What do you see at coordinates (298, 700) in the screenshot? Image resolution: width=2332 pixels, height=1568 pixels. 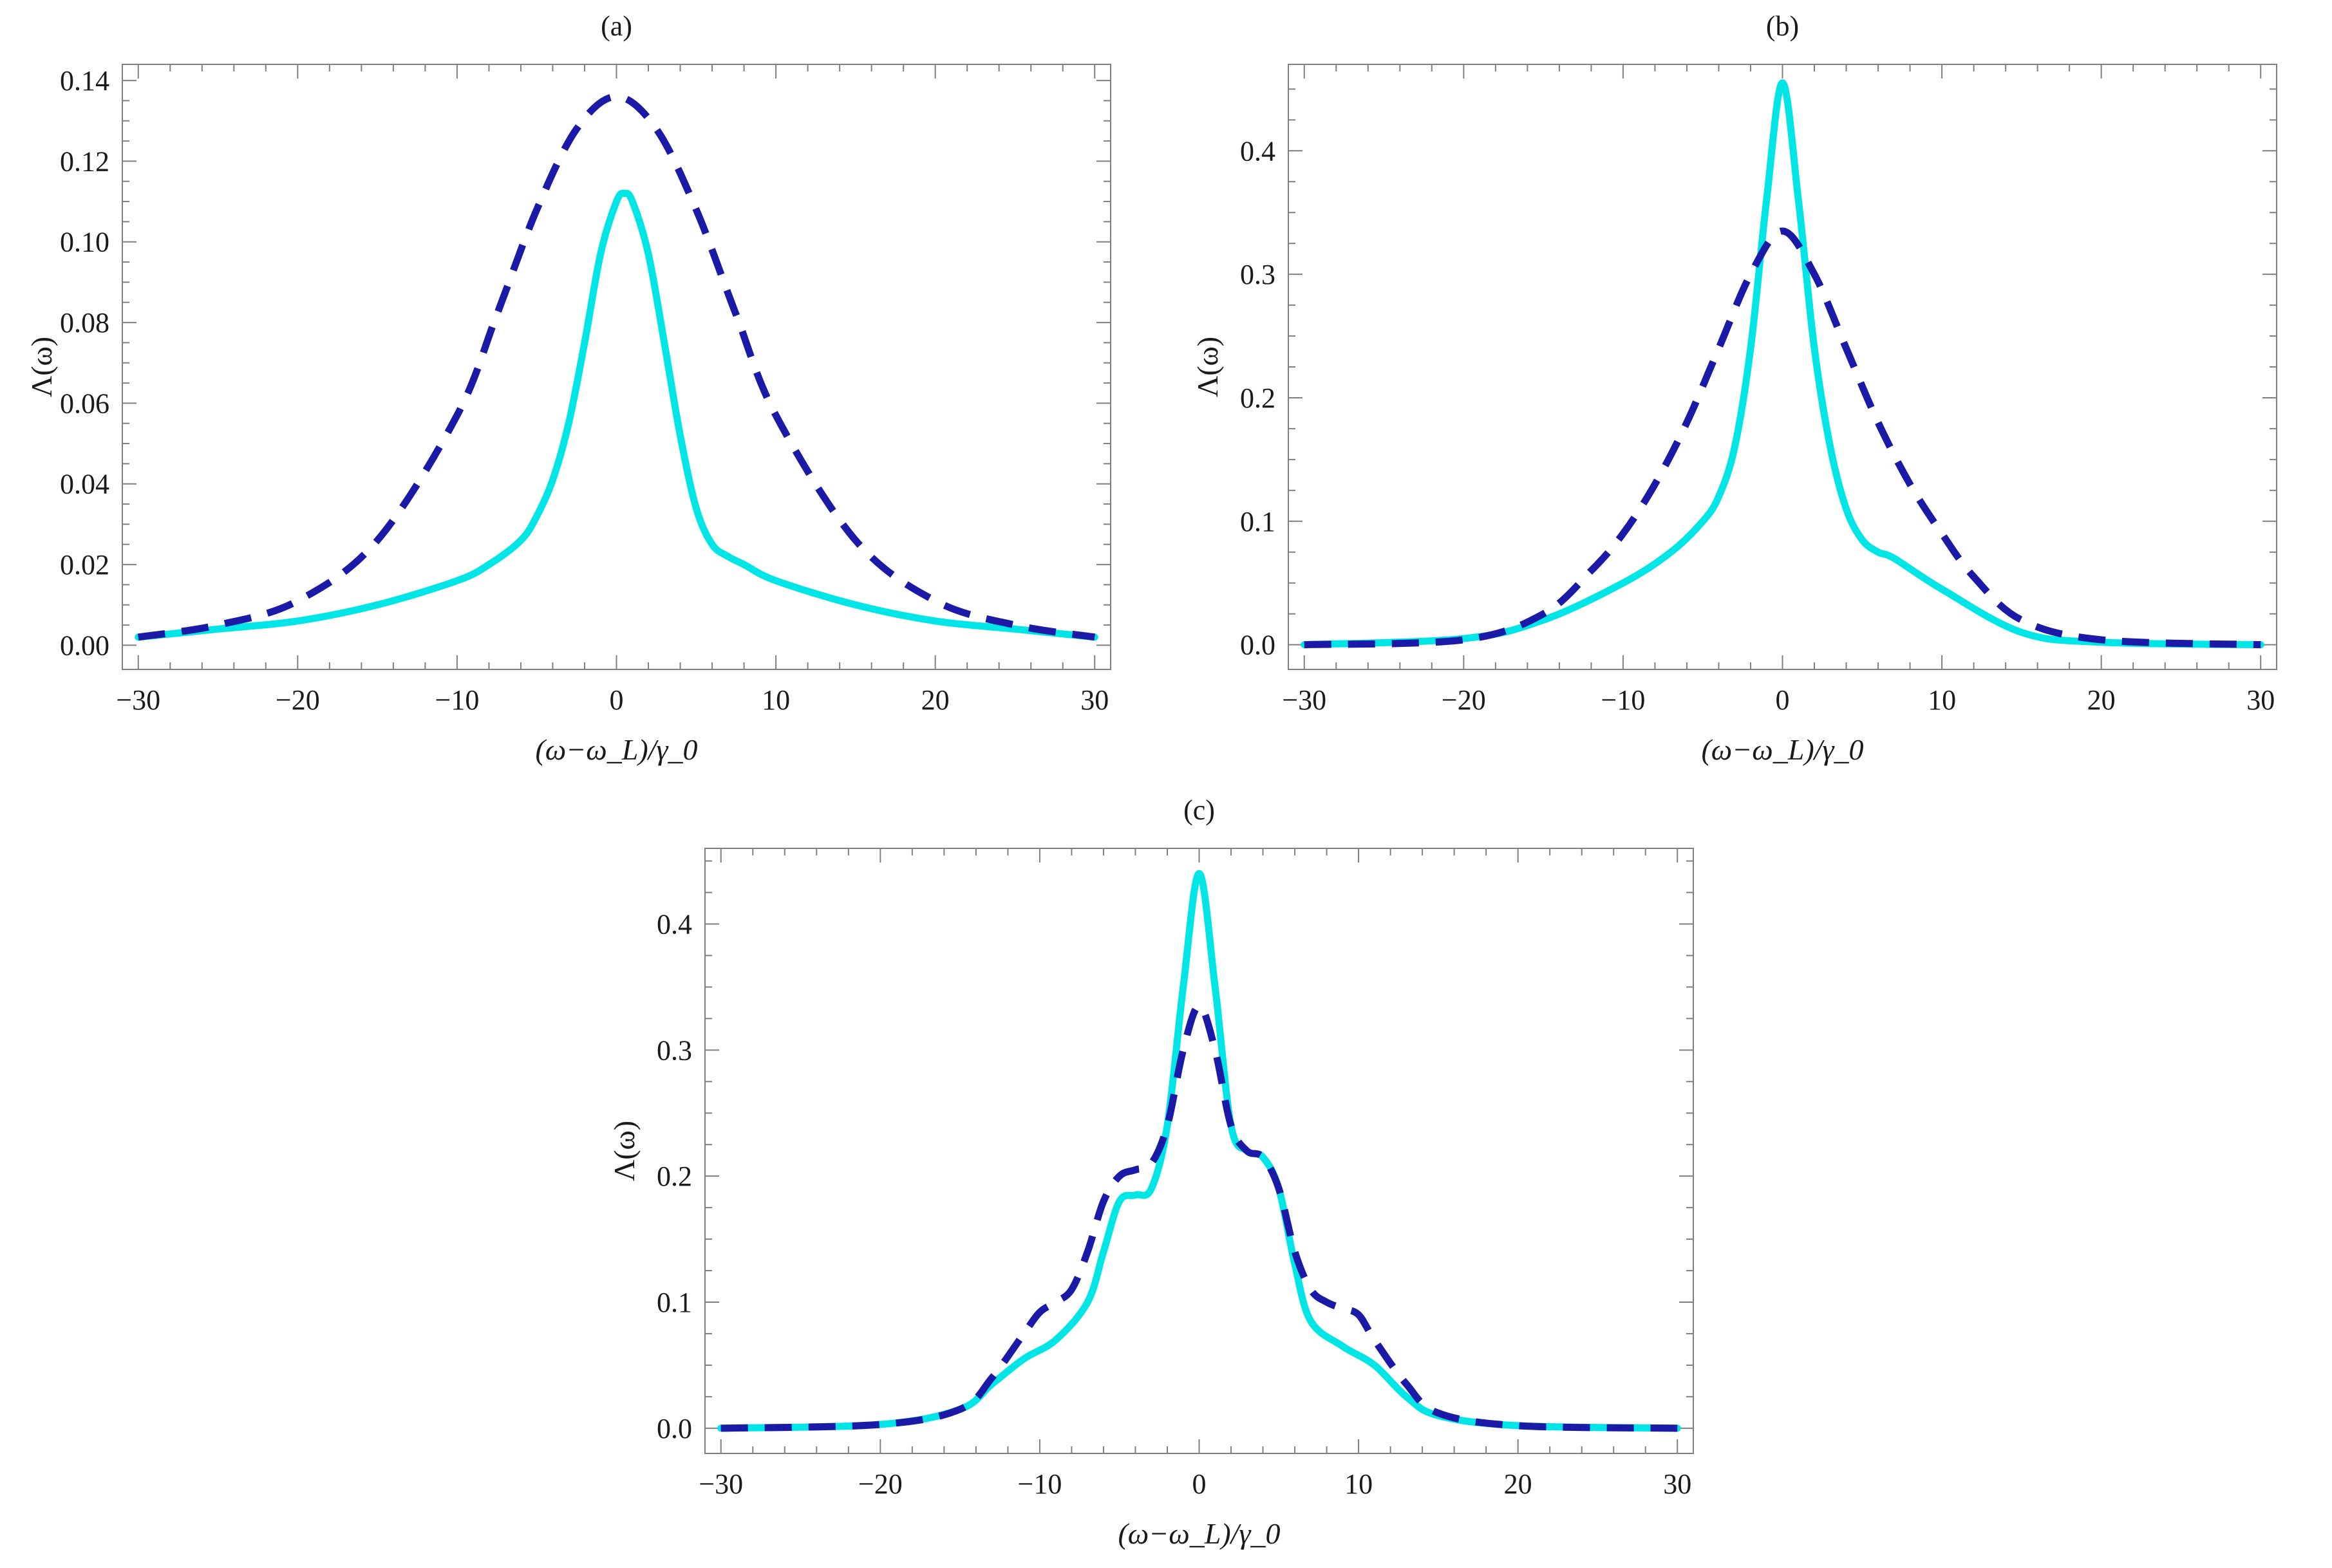 I see `chart-a-xtick-label: −20` at bounding box center [298, 700].